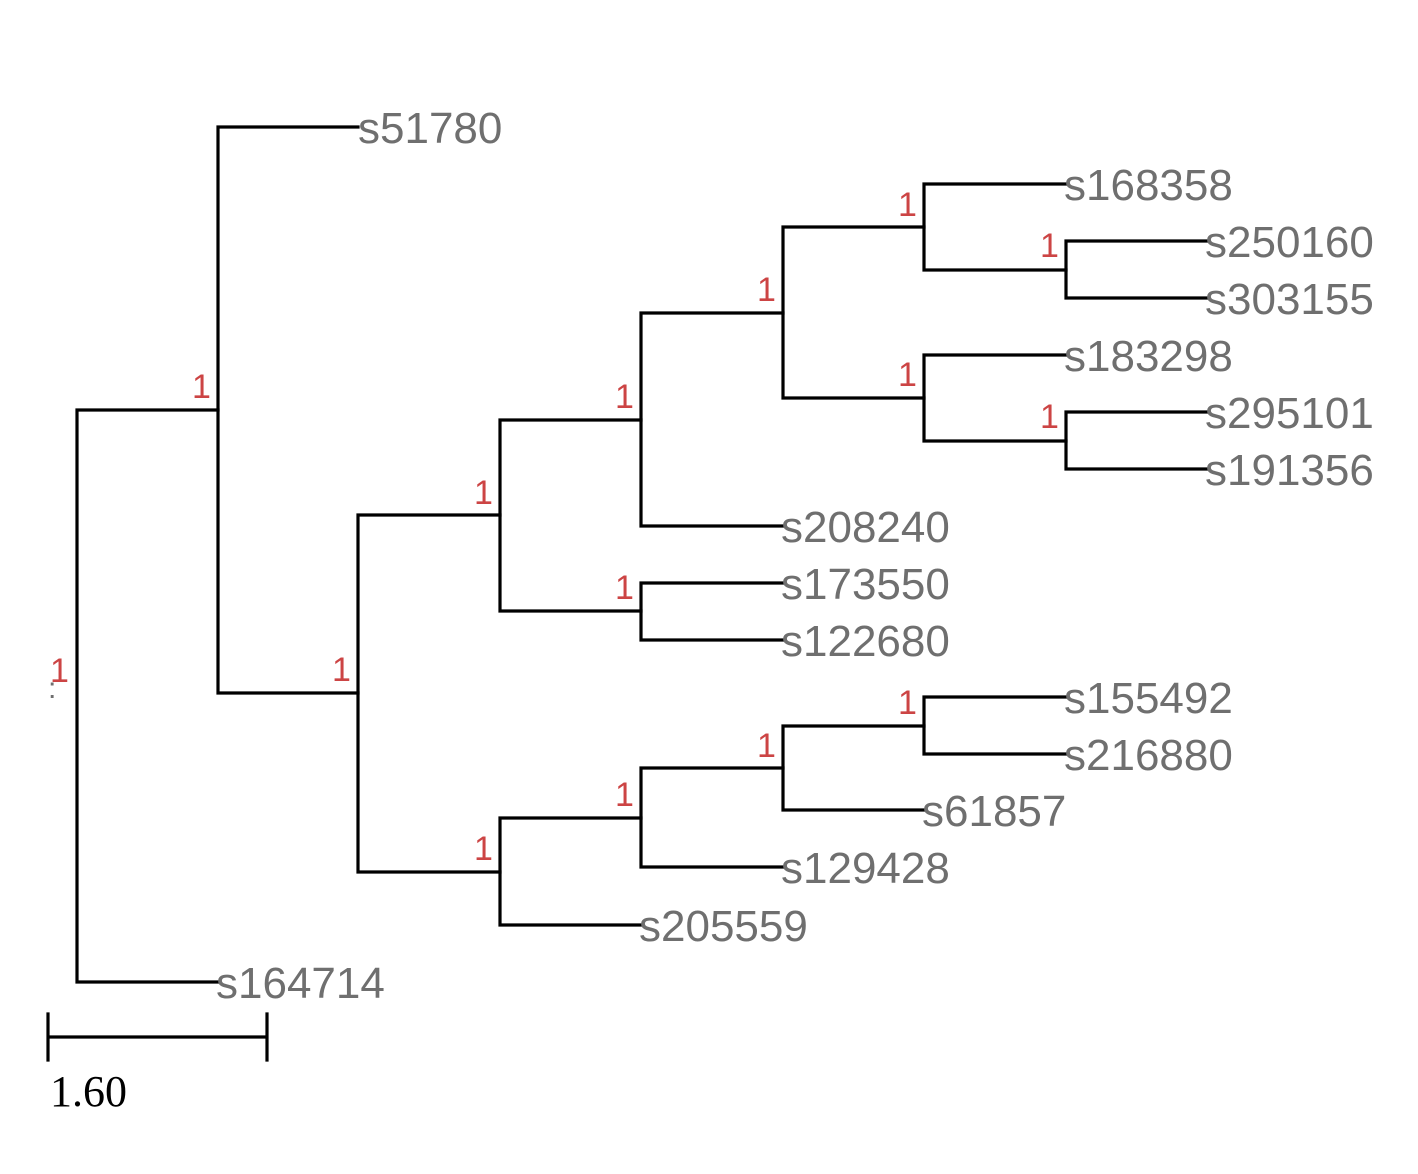 The image size is (1418, 1174). Describe the element at coordinates (995, 725) in the screenshot. I see `branch-node-n` at that location.